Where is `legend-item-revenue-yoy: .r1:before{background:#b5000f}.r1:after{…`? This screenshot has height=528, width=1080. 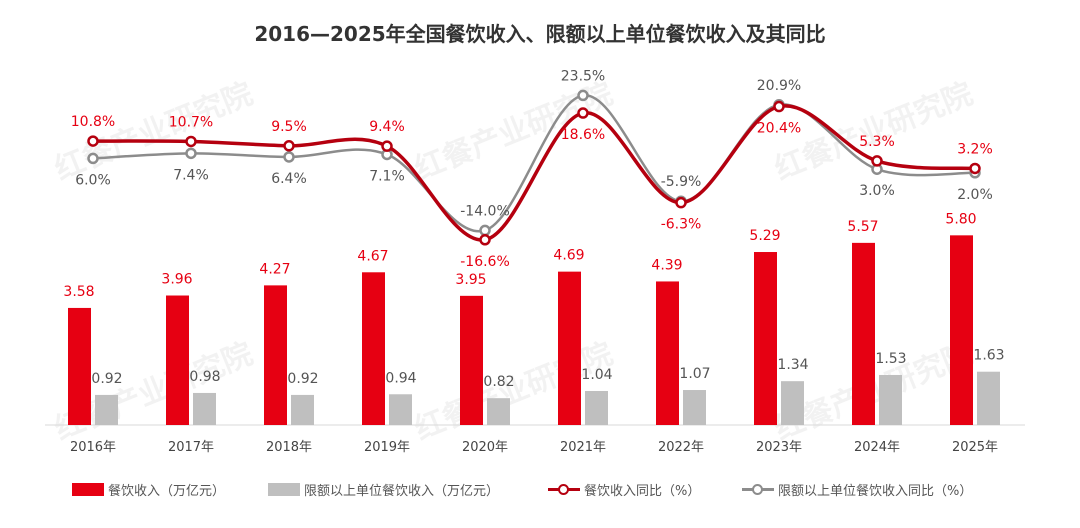
legend-item-revenue-yoy: .r1:before{background:#b5000f}.r1:after{… is located at coordinates (624, 489).